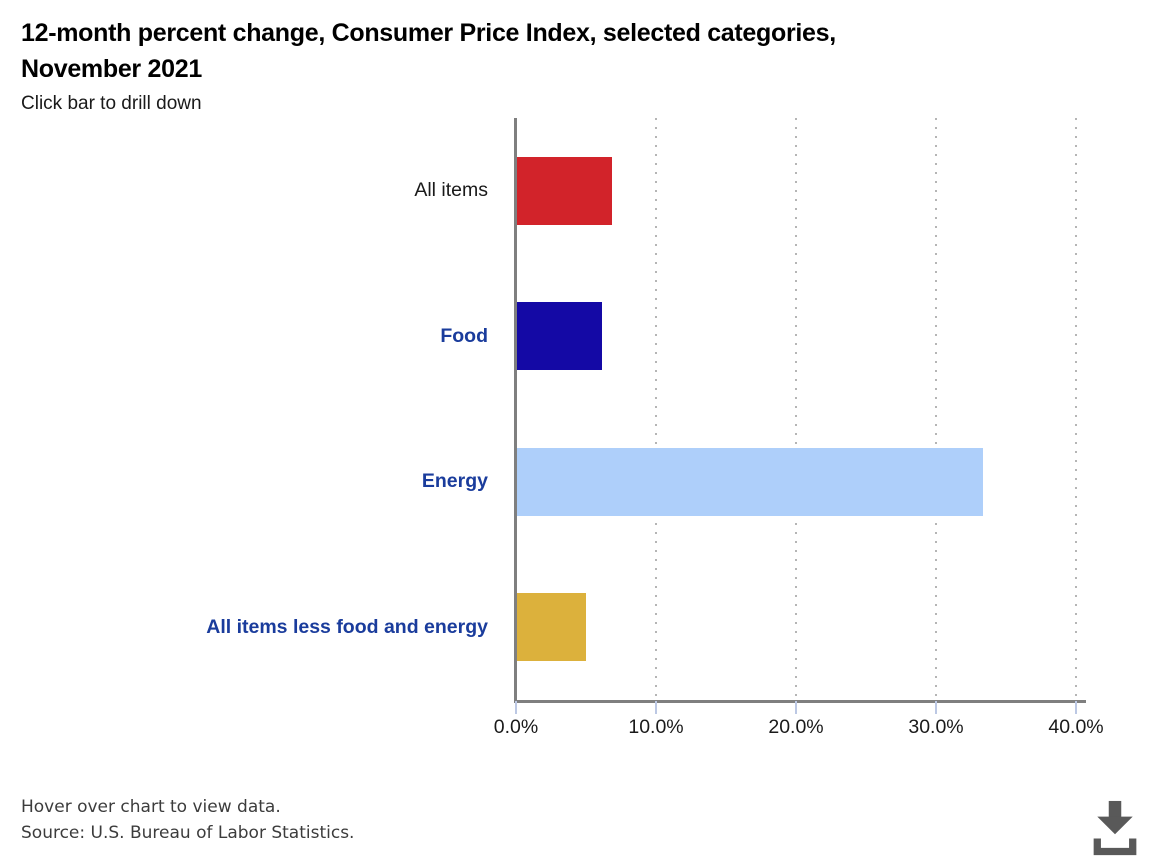  Describe the element at coordinates (454, 481) in the screenshot. I see `category-label-energy: Energy` at that location.